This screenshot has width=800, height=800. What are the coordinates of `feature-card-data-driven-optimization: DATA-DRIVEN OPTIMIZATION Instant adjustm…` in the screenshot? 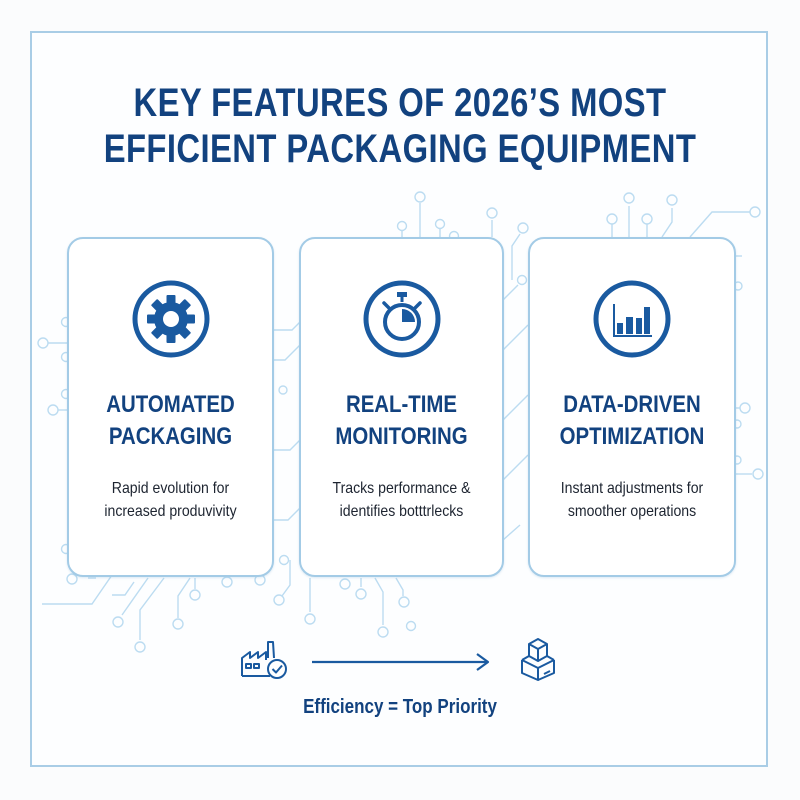 It's located at (632, 407).